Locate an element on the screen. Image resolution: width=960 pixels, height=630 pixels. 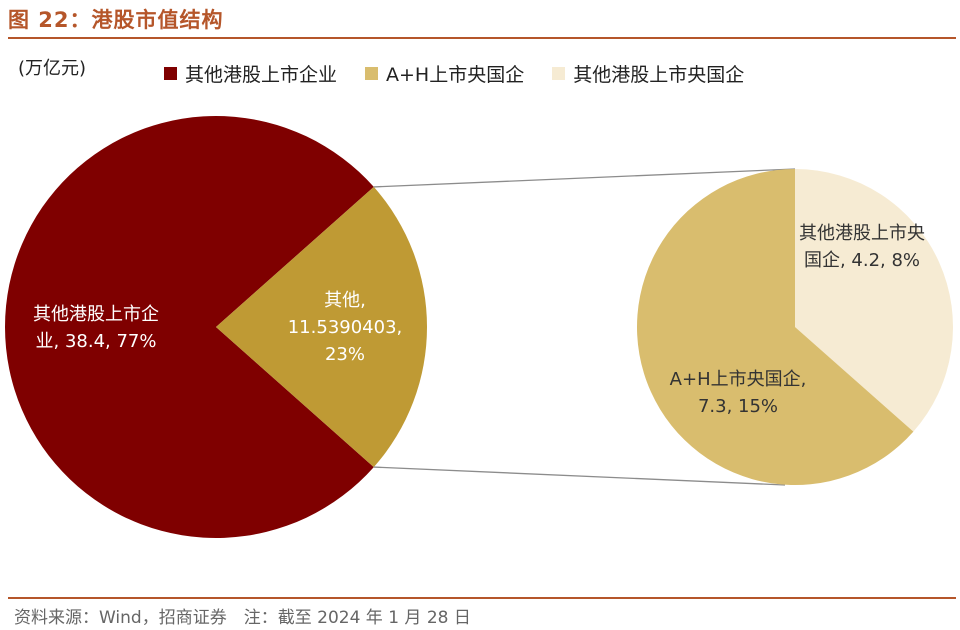
legend-item: 其他港股上市企业 is located at coordinates (250, 73).